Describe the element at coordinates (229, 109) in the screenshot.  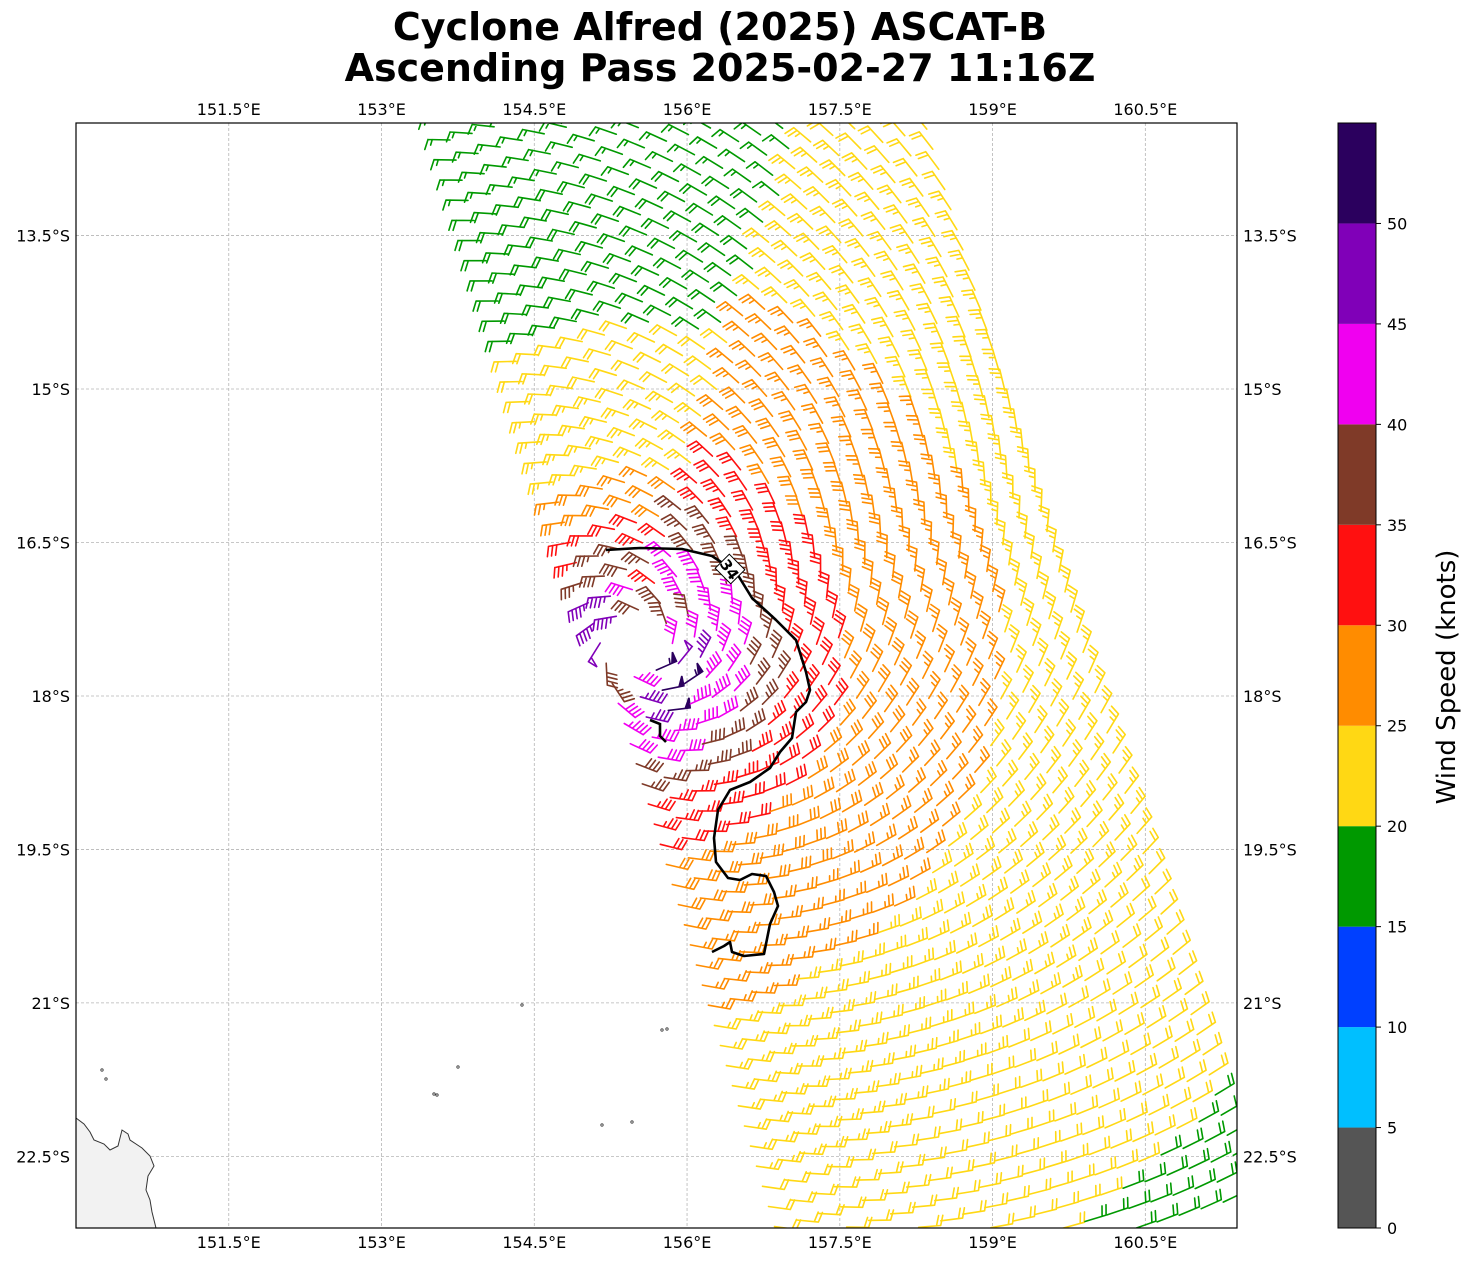
I see `lon-tick-top: 151.5°E` at that location.